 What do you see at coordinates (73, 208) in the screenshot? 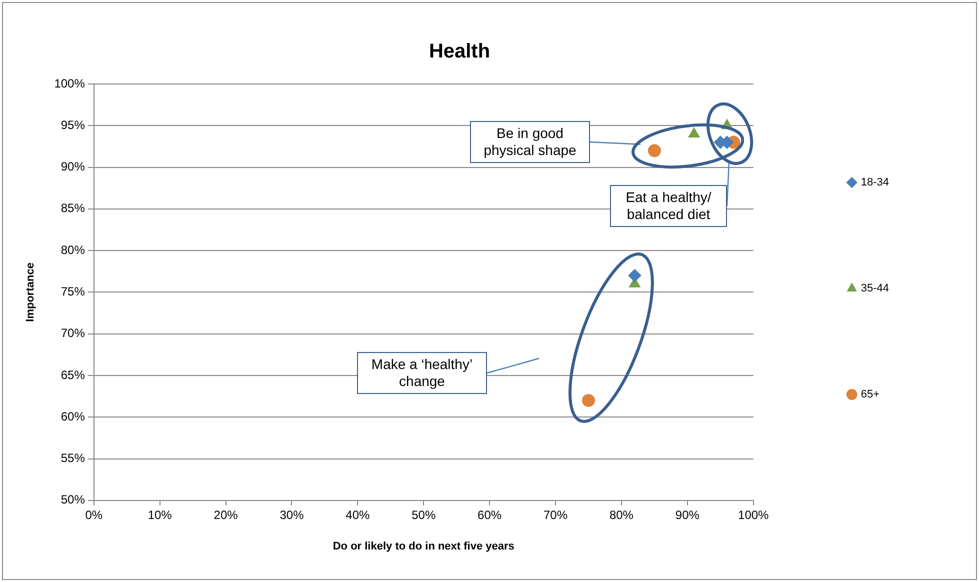
I see `y-tick-label: 85%` at bounding box center [73, 208].